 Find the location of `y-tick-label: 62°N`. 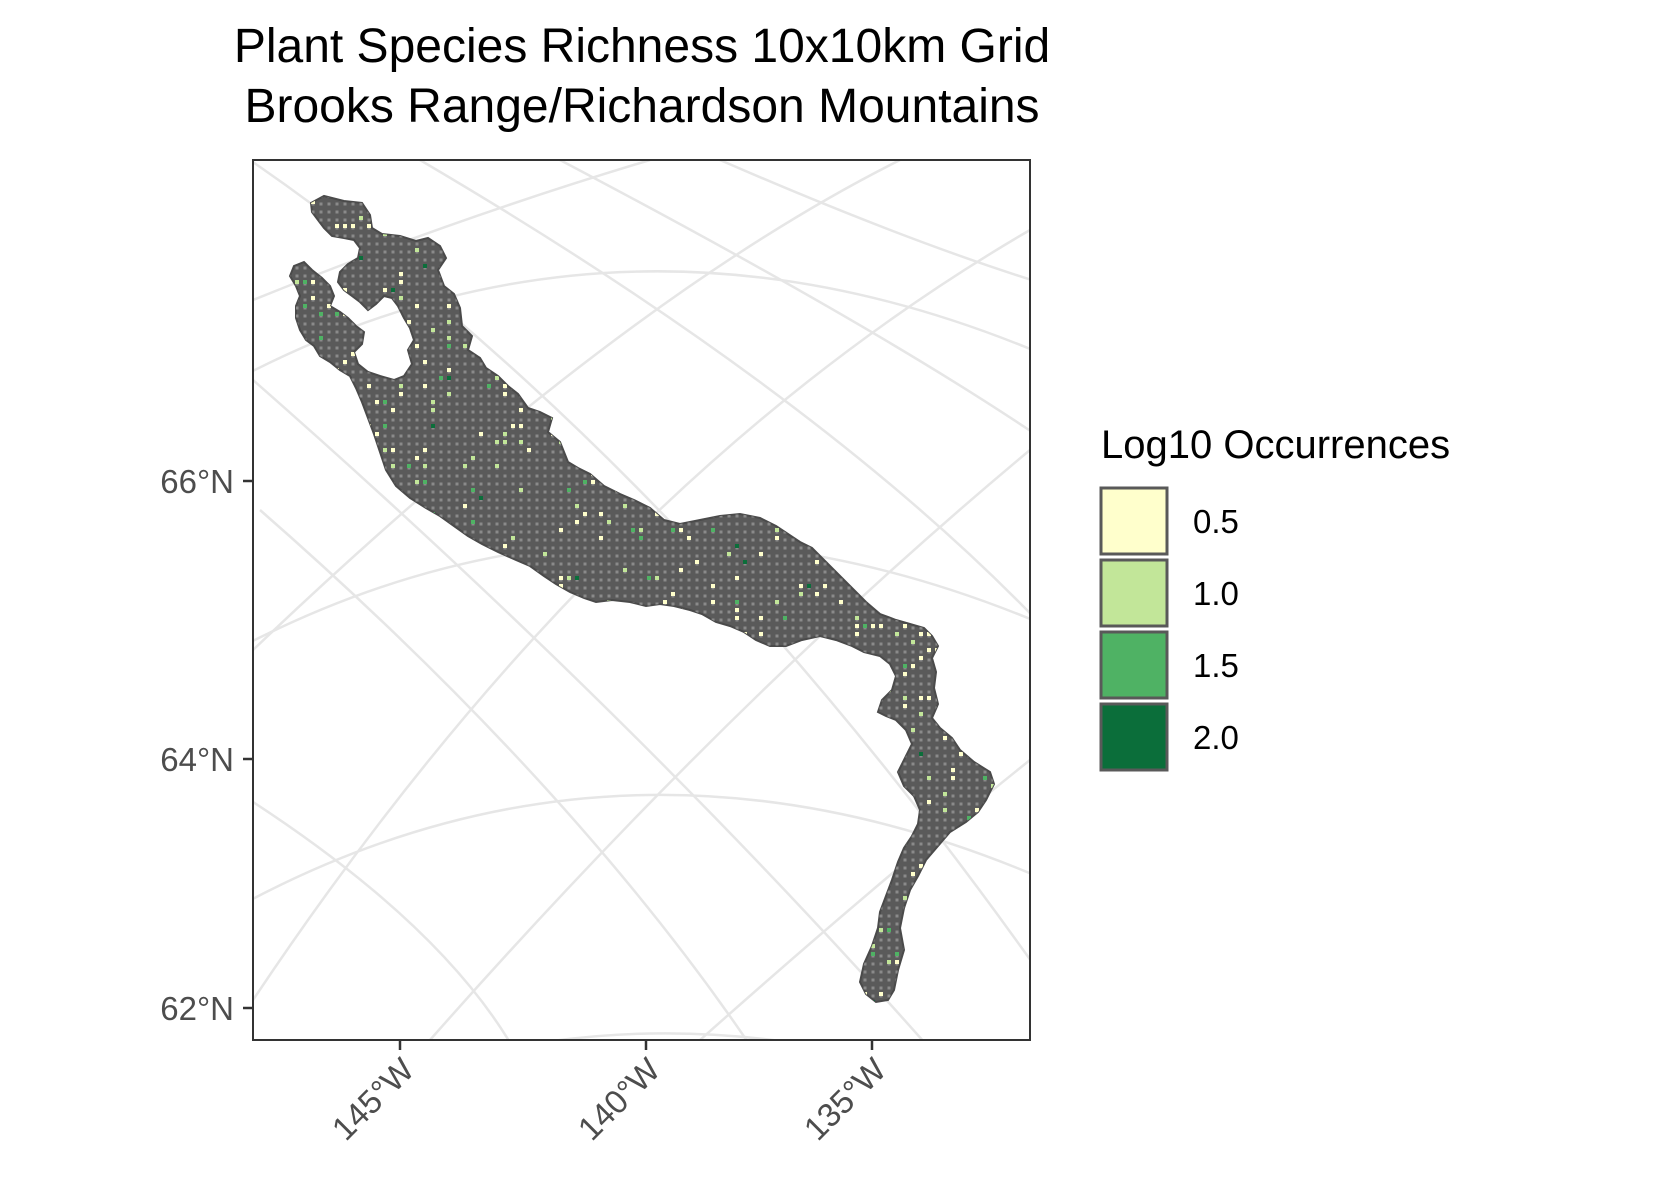

y-tick-label: 62°N is located at coordinates (197, 1008).